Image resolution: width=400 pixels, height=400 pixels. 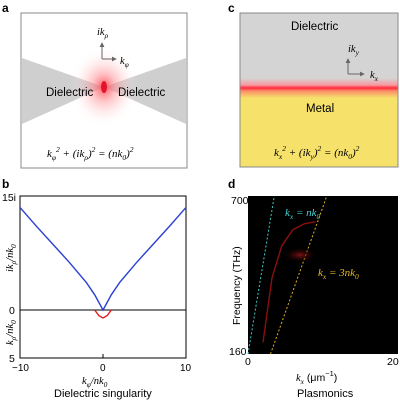 I want to click on dielectric-right-label: Dielectric, so click(x=142, y=93).